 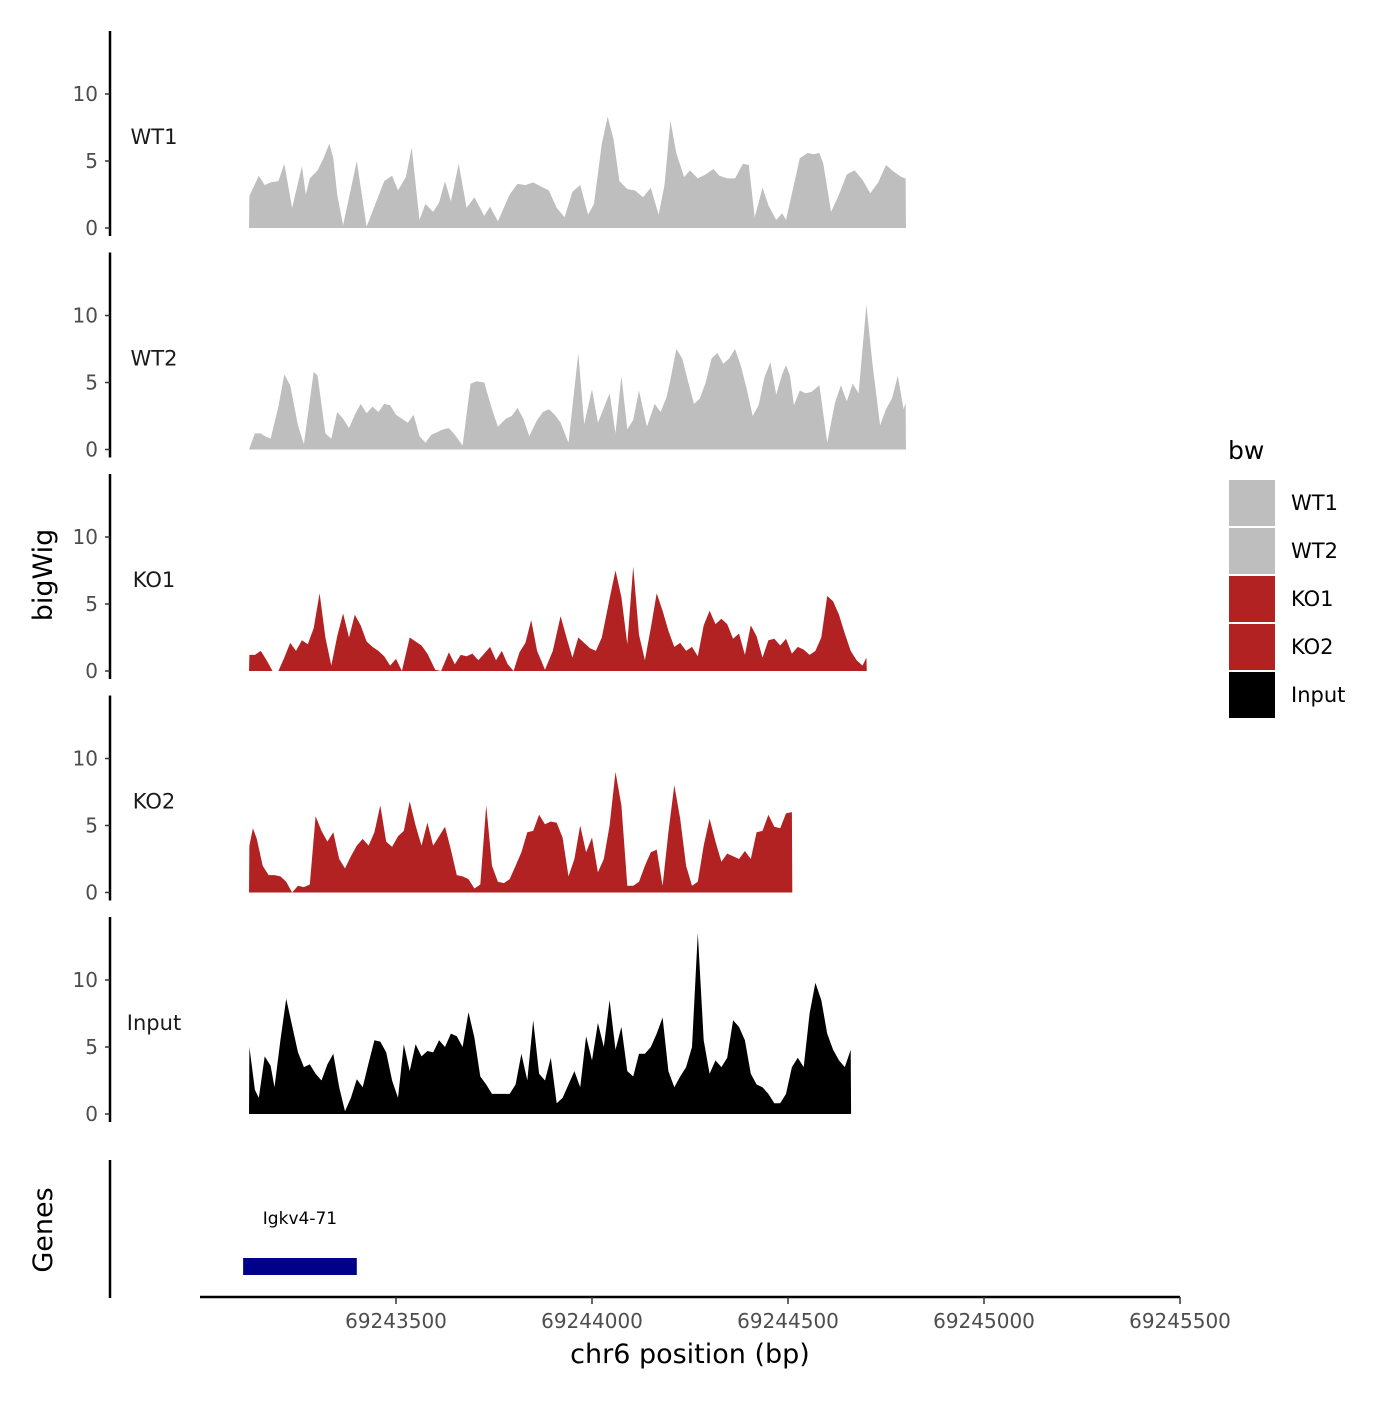 What do you see at coordinates (154, 359) in the screenshot?
I see `track-label-wt2: WT2` at bounding box center [154, 359].